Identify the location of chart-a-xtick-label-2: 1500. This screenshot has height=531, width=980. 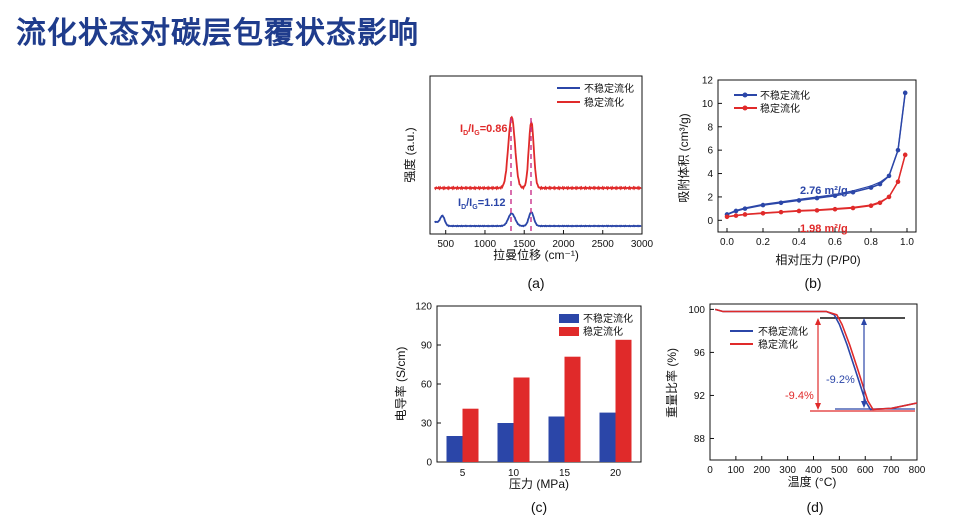
(524, 244).